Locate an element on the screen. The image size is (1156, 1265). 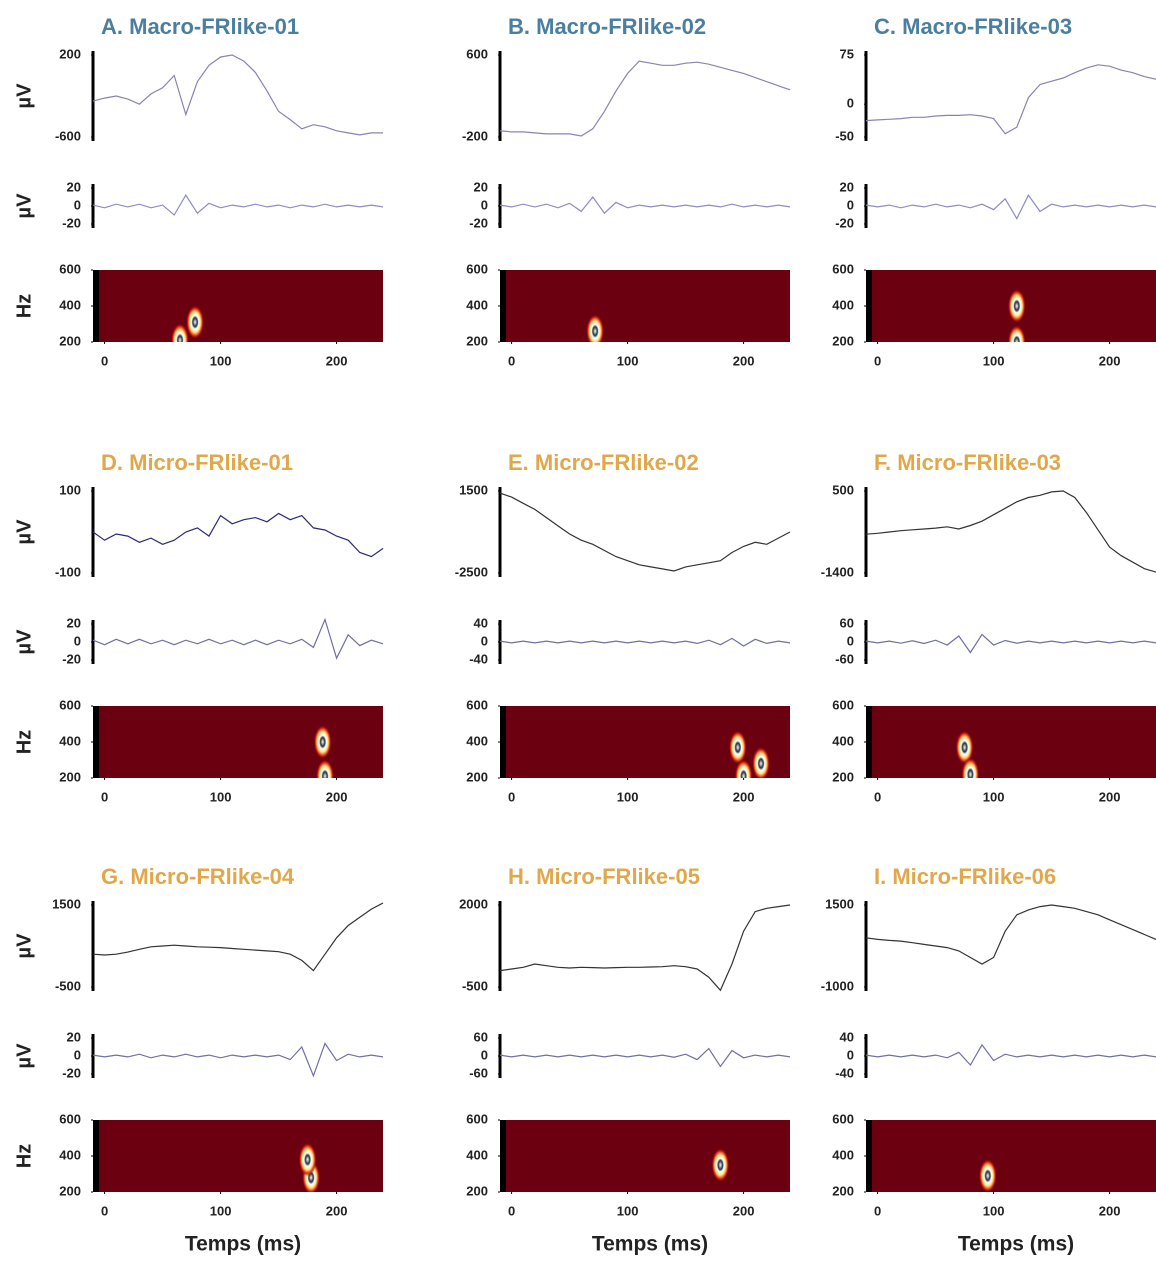
panel-title: A. Macro-FRlike-01 is located at coordinates (200, 26).